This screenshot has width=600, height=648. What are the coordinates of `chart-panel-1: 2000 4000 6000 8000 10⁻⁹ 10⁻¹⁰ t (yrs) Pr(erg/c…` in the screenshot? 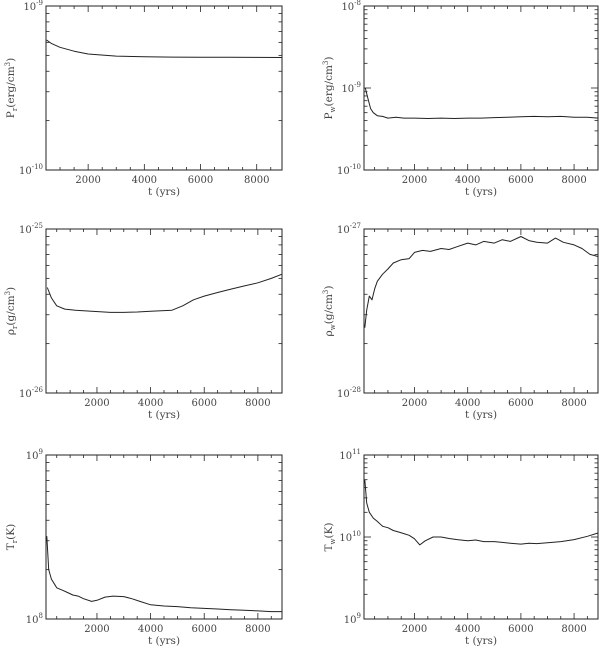 It's located at (143, 99).